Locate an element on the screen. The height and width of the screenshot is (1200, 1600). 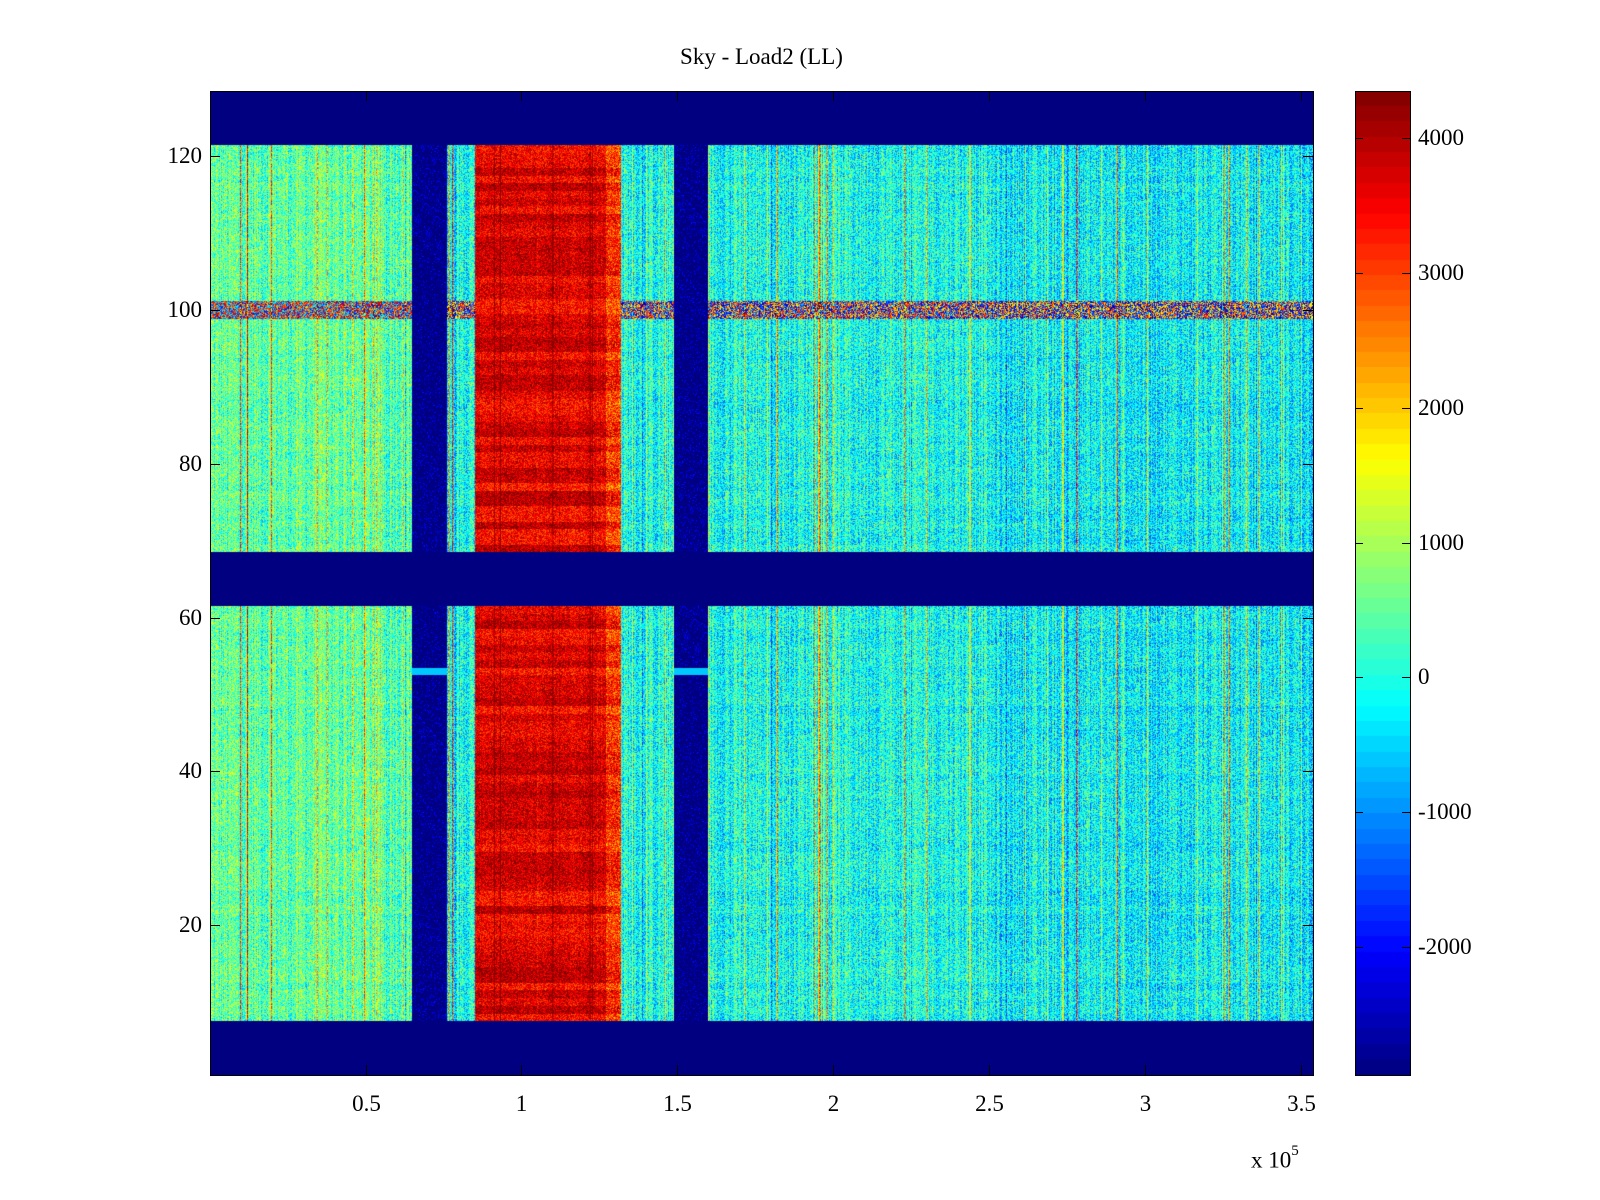
x-tick-label: 1 is located at coordinates (521, 1103).